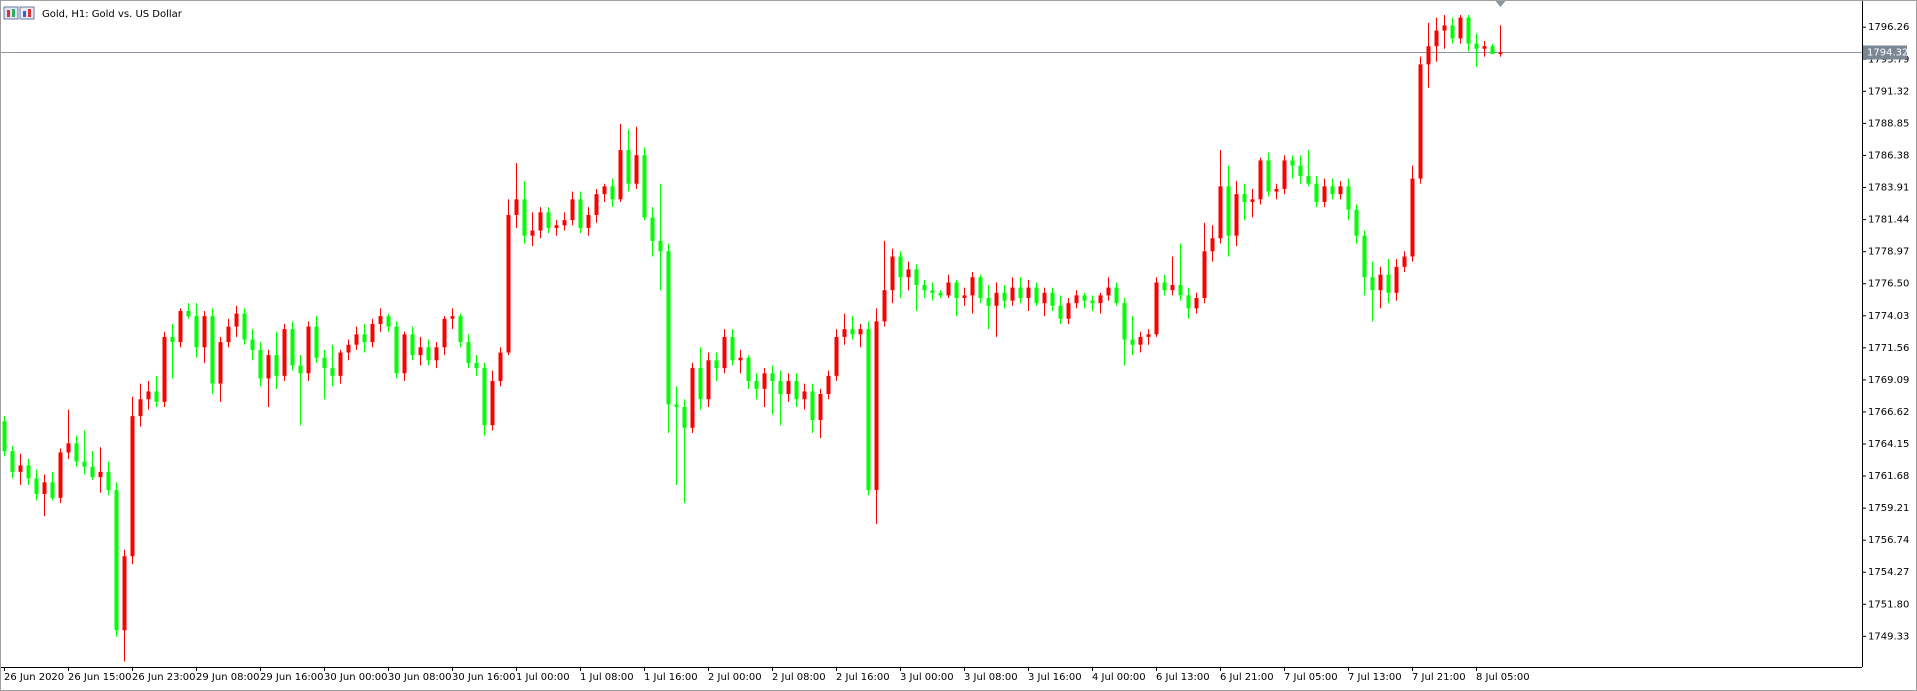  Describe the element at coordinates (1888, 59) in the screenshot. I see `y-tick-label: 1793.79` at that location.